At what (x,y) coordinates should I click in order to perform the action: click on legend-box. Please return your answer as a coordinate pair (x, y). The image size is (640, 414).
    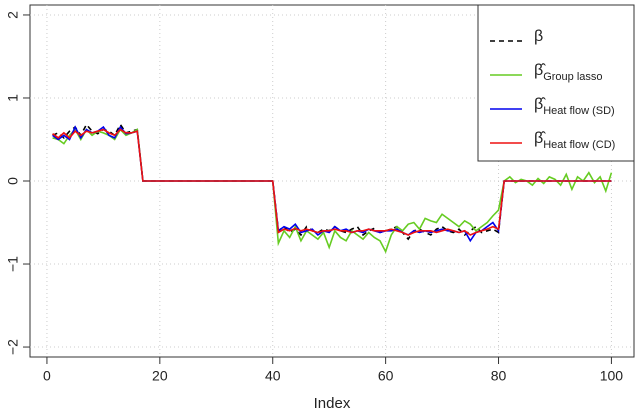
    Looking at the image, I should click on (556, 83).